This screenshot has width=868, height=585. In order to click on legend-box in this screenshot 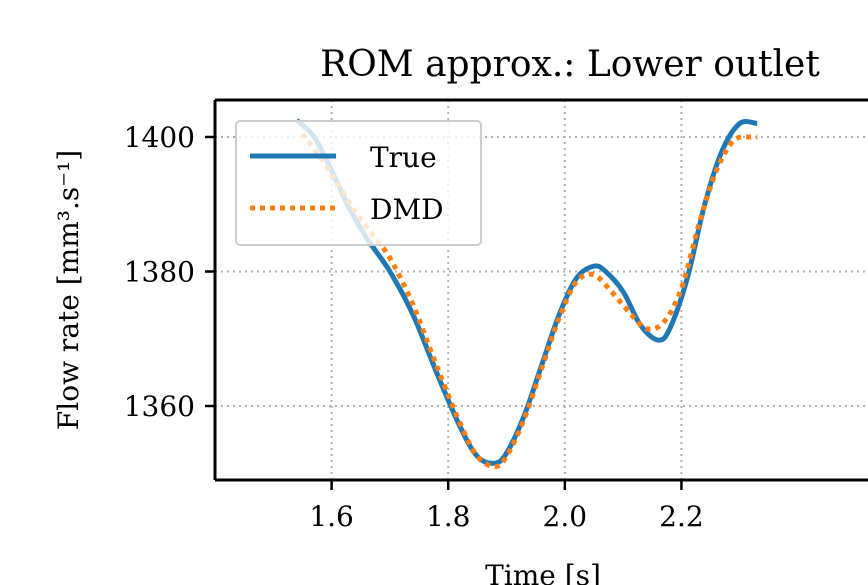, I will do `click(358, 183)`.